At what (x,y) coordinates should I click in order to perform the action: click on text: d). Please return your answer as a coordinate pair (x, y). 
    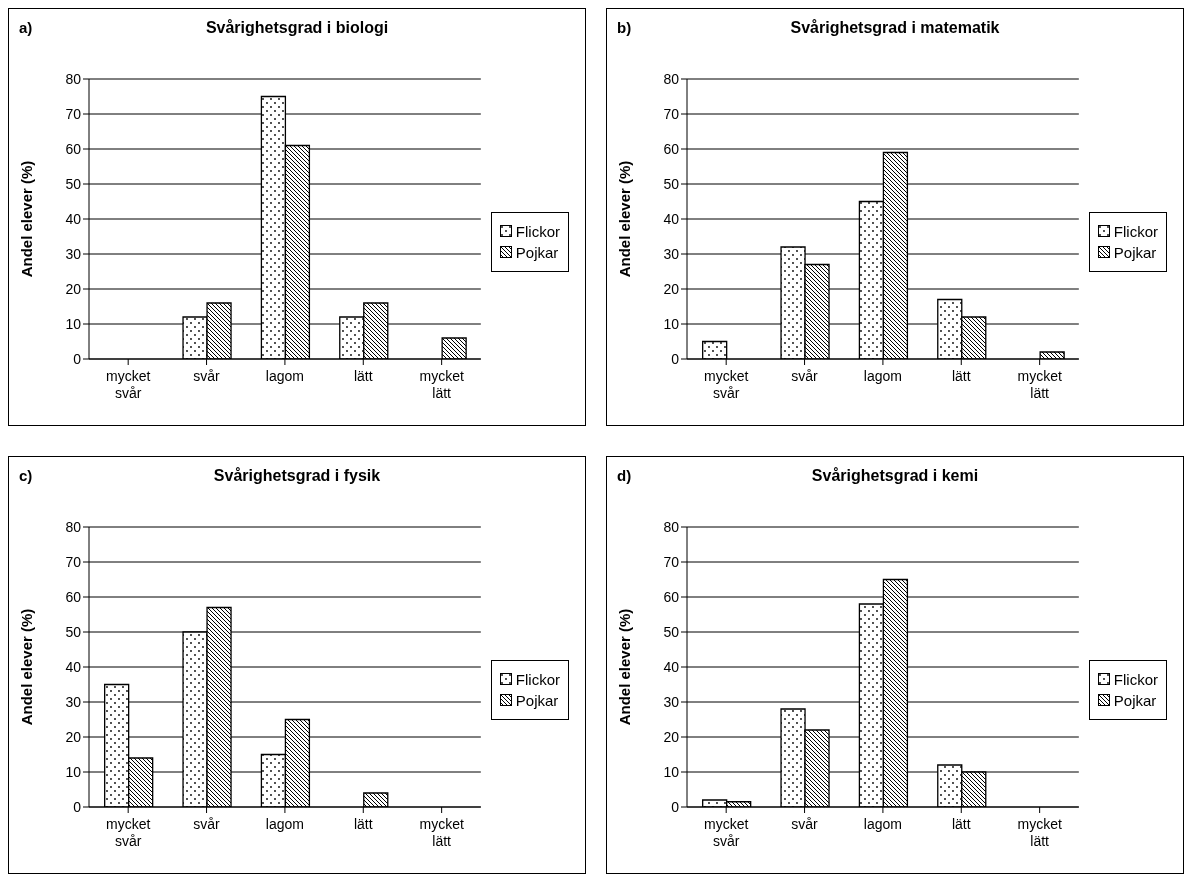
    Looking at the image, I should click on (624, 475).